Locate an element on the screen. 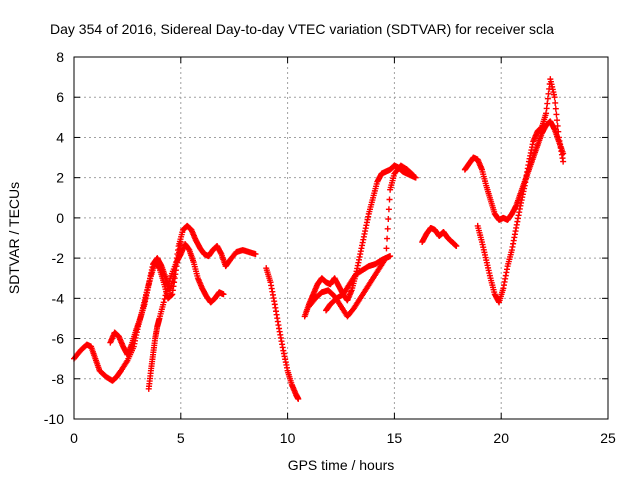 The image size is (640, 480). x-tick-label: 10 is located at coordinates (288, 438).